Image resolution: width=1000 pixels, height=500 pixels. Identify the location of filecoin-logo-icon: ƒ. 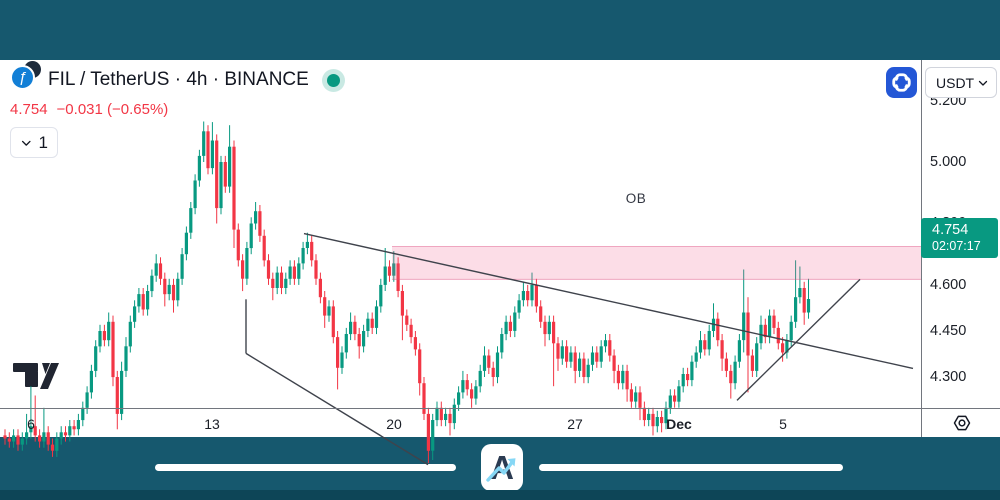
(25, 78).